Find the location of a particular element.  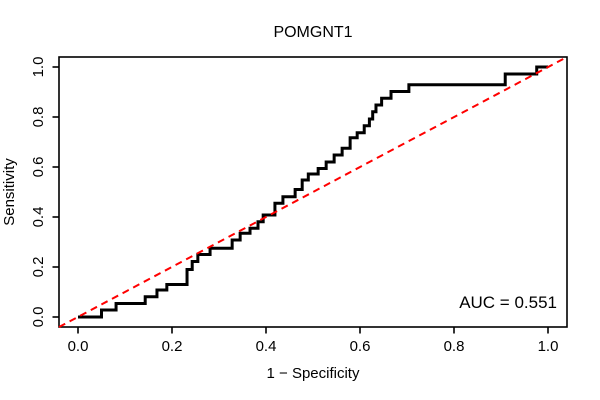

x-tick-label: 0.0 is located at coordinates (78, 346).